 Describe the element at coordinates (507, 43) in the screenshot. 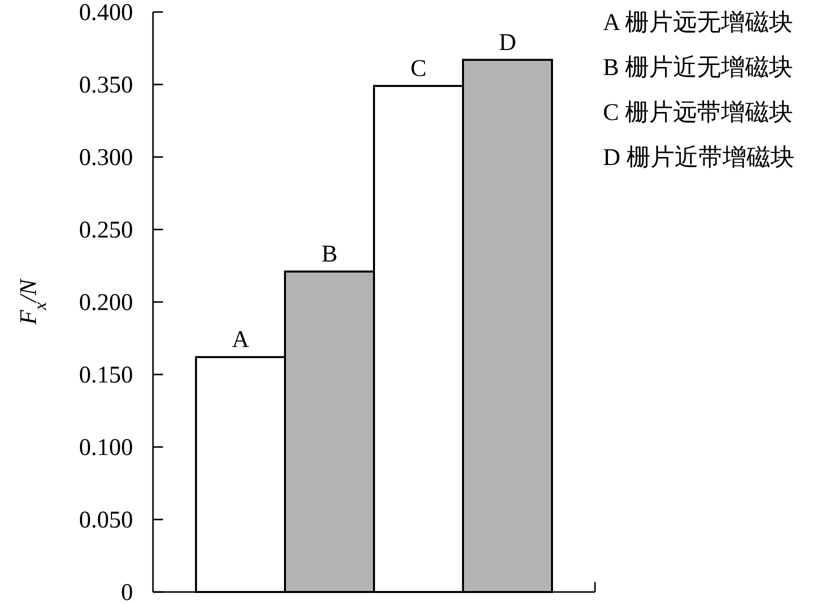

I see `x-tick-label: D` at that location.